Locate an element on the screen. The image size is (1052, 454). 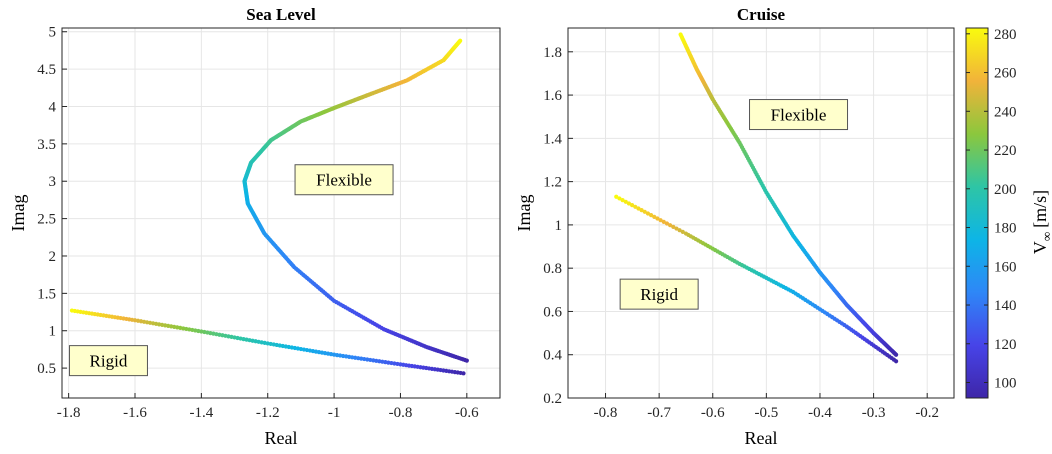
colorbar-tick-label: 220 is located at coordinates (1005, 151).